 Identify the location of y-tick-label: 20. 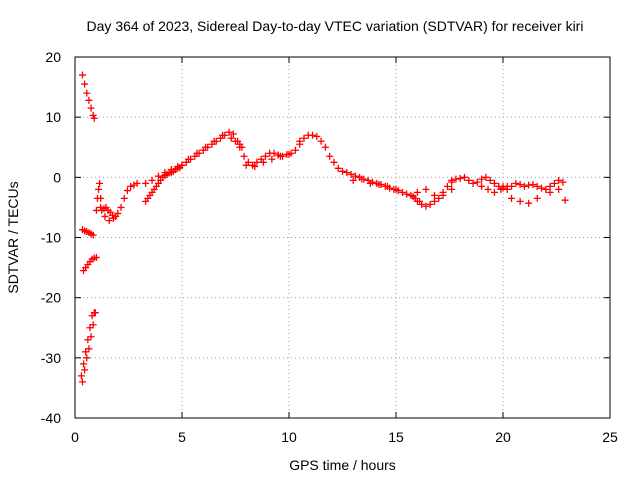
(53, 57).